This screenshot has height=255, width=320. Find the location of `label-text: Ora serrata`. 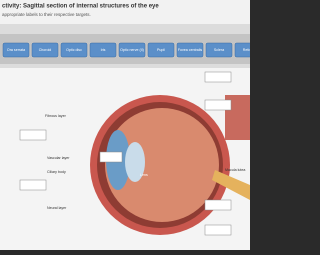

label-text: Ora serrata is located at coordinates (16, 50).